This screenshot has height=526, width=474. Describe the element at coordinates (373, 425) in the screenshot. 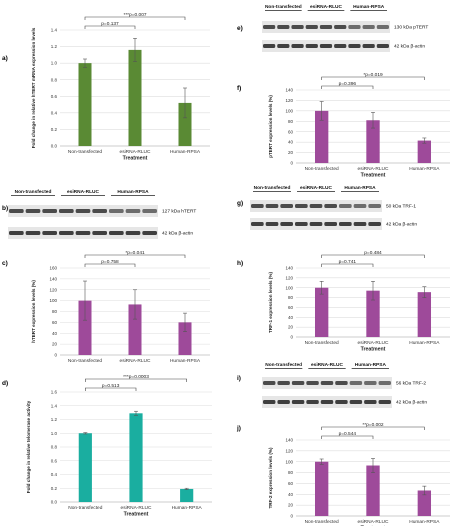

I see `significance-label: **p=0.002` at that location.